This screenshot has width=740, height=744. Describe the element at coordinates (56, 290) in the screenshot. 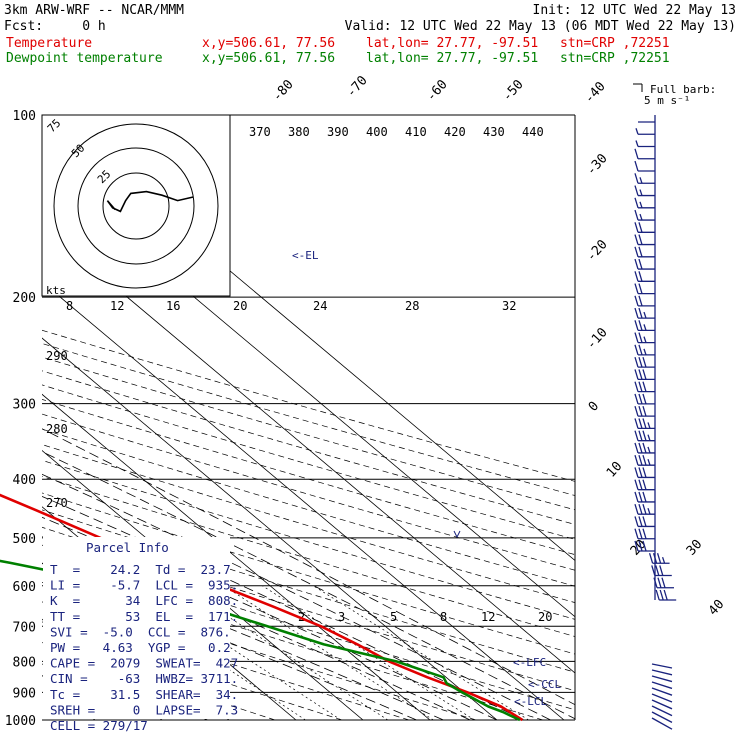

I see `hodograph-units: kts` at that location.